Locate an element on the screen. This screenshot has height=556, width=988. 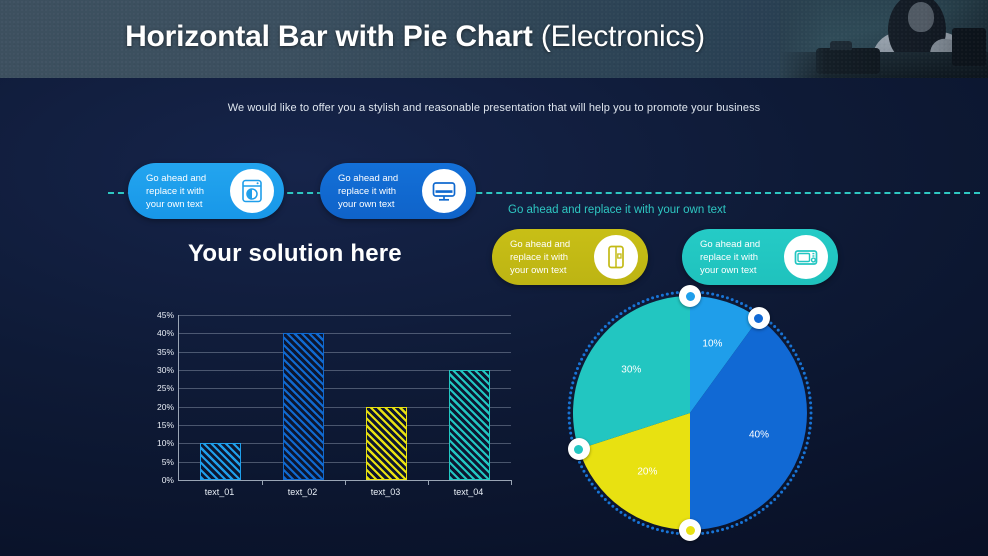
x-axis-tick-label: text_02 is located at coordinates (302, 492).